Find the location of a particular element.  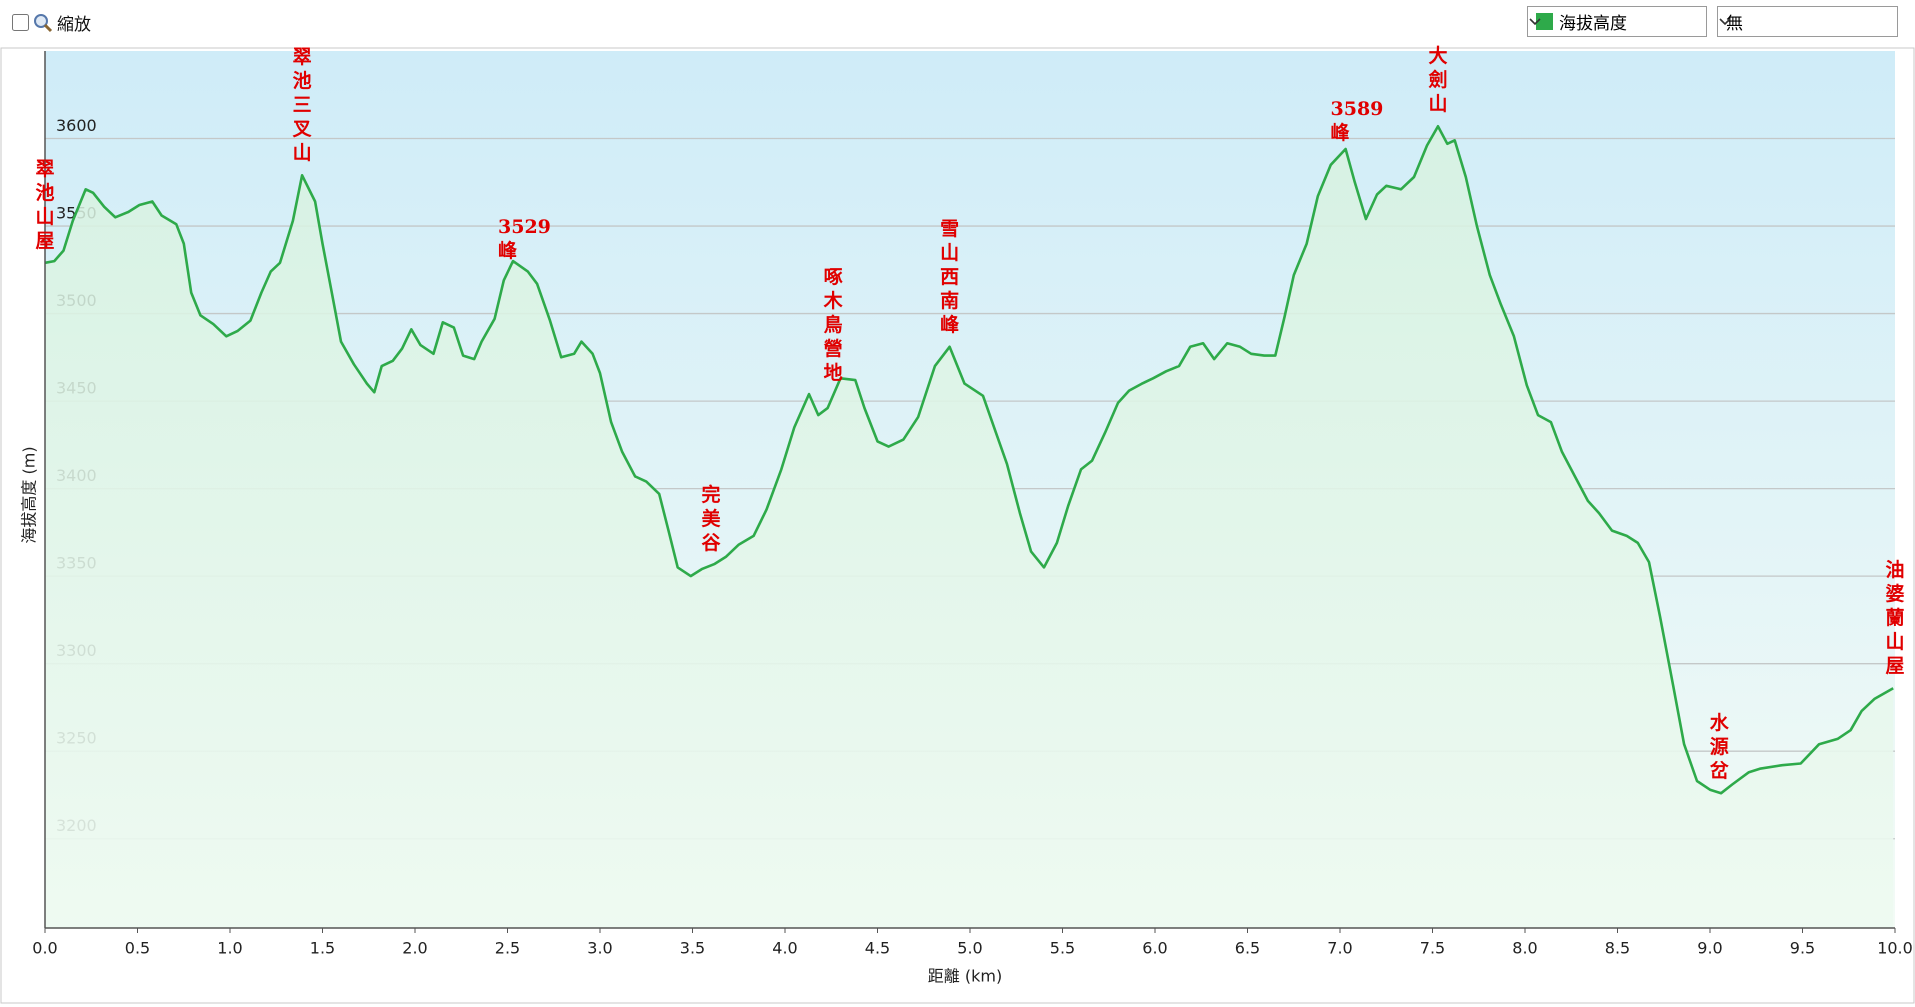

x-tick-label: 3.0 is located at coordinates (599, 948).